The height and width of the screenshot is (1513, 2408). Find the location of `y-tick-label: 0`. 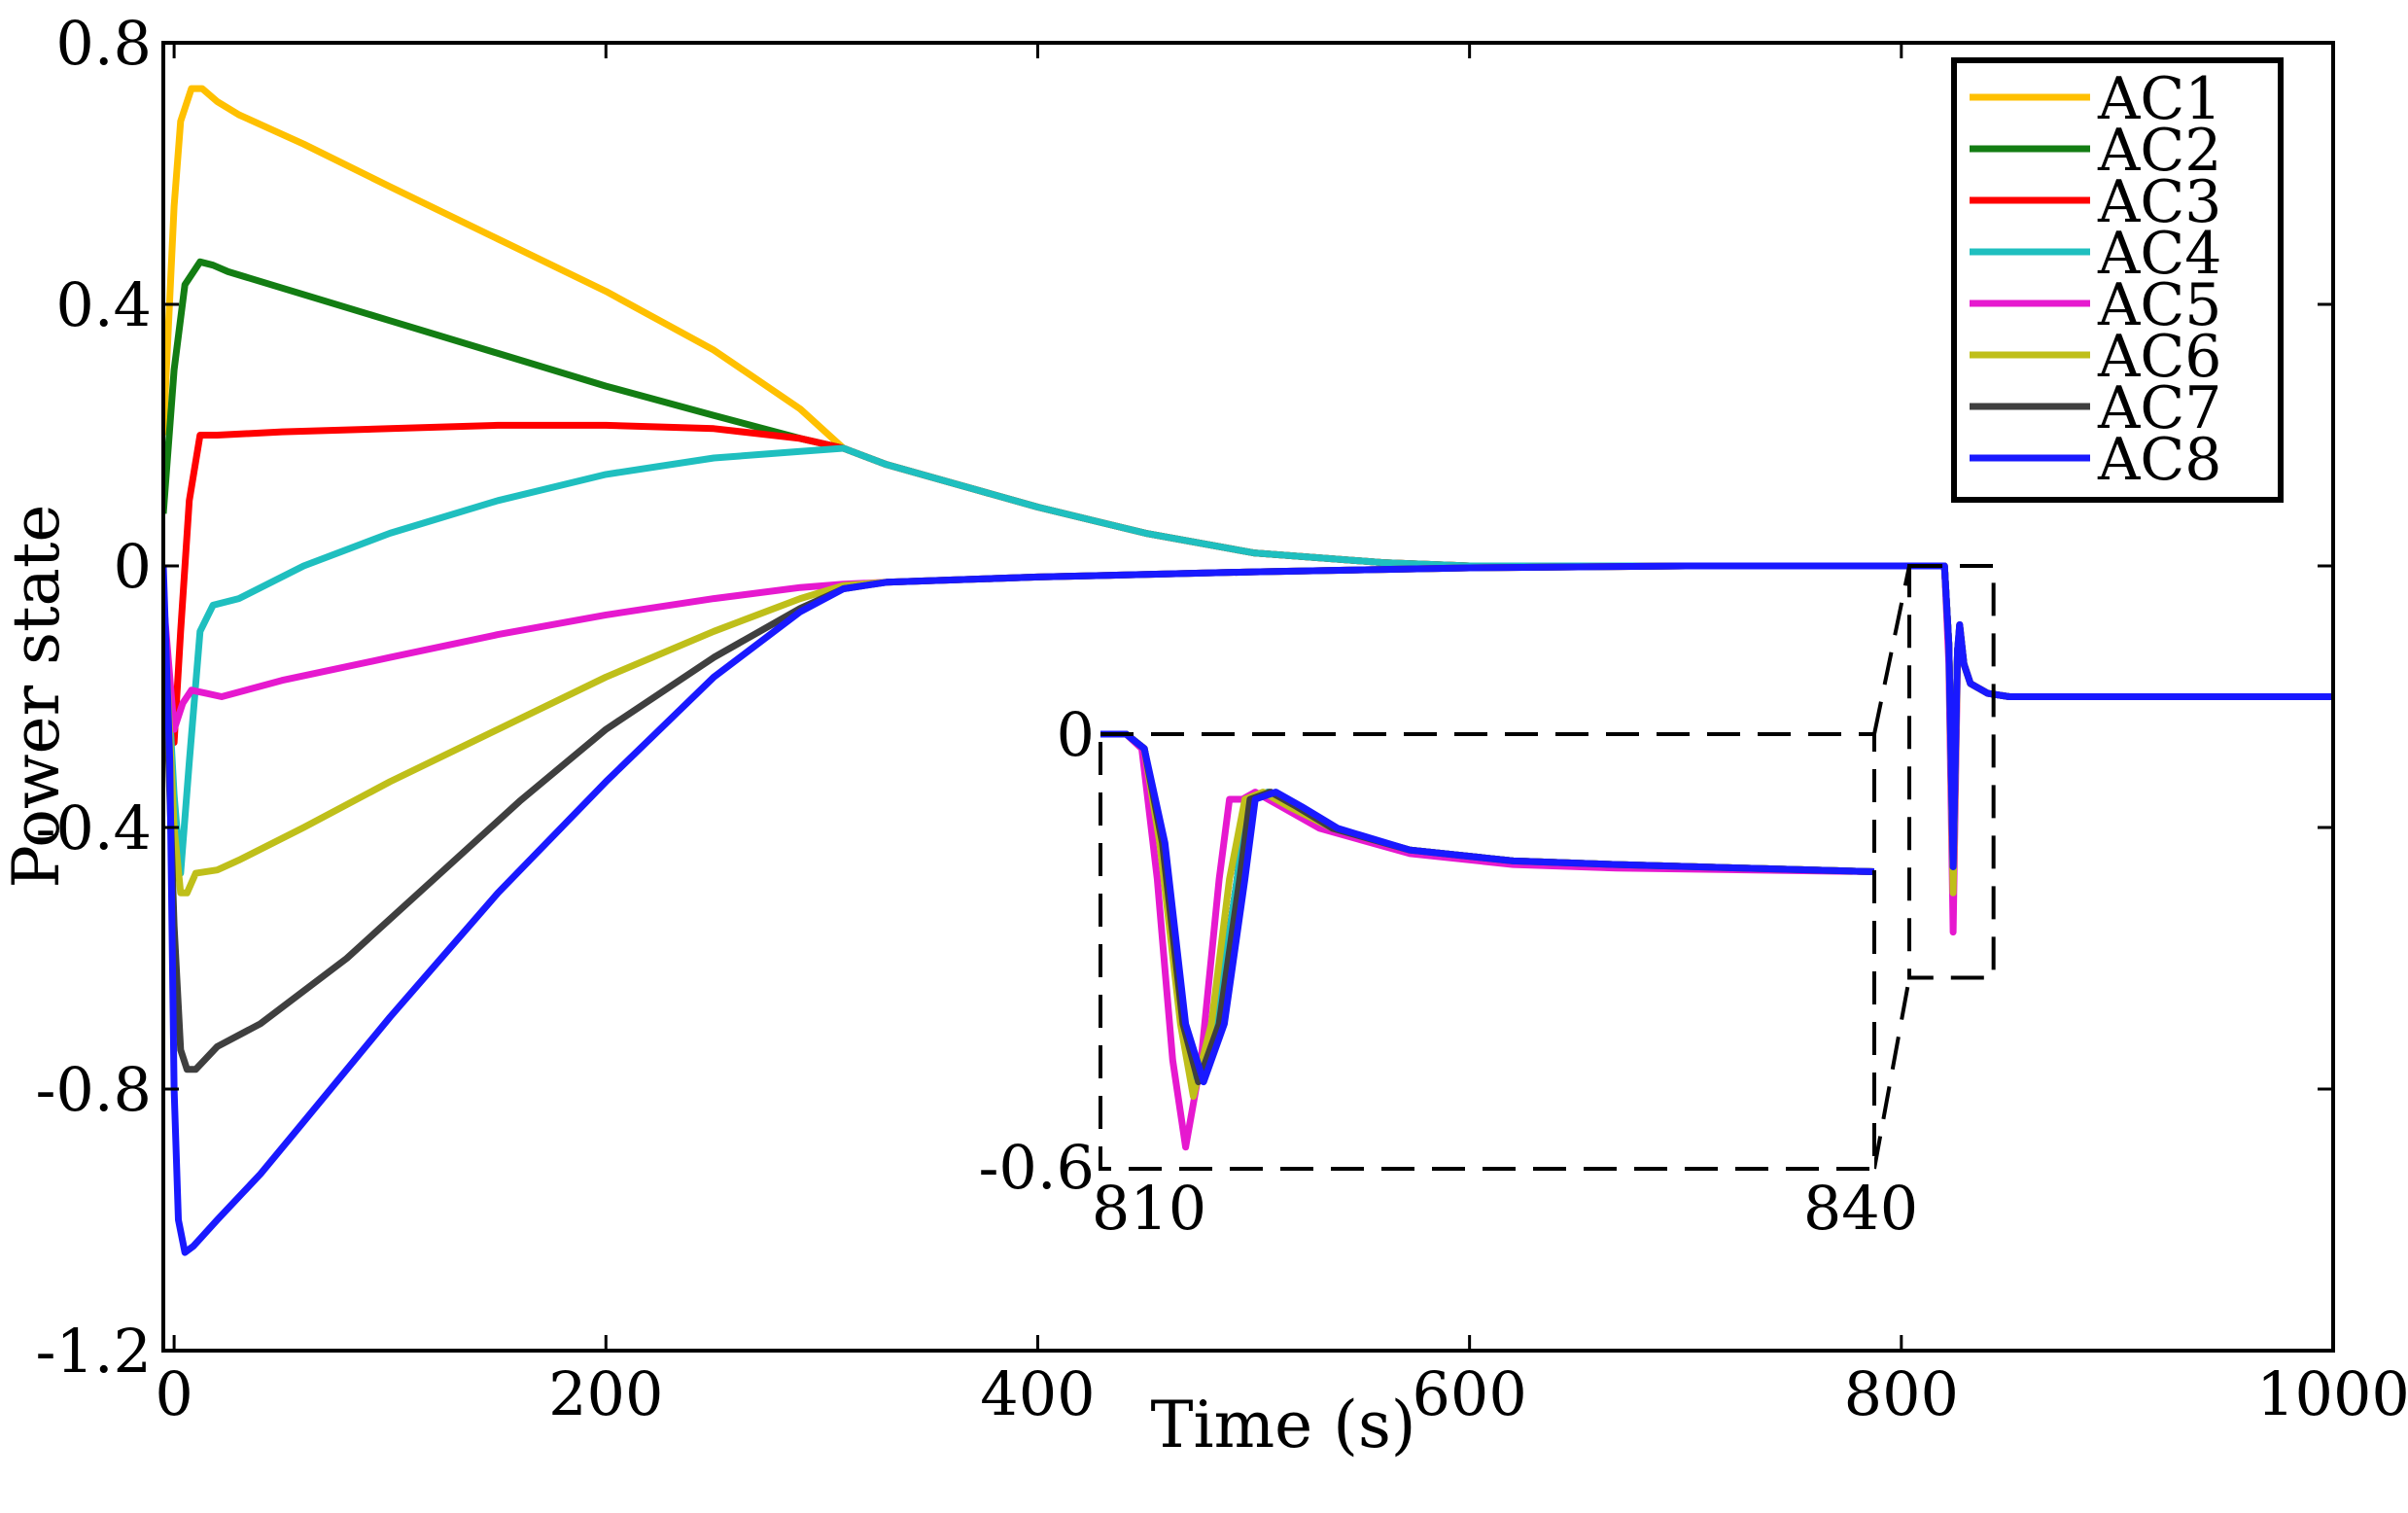

y-tick-label: 0 is located at coordinates (133, 566).